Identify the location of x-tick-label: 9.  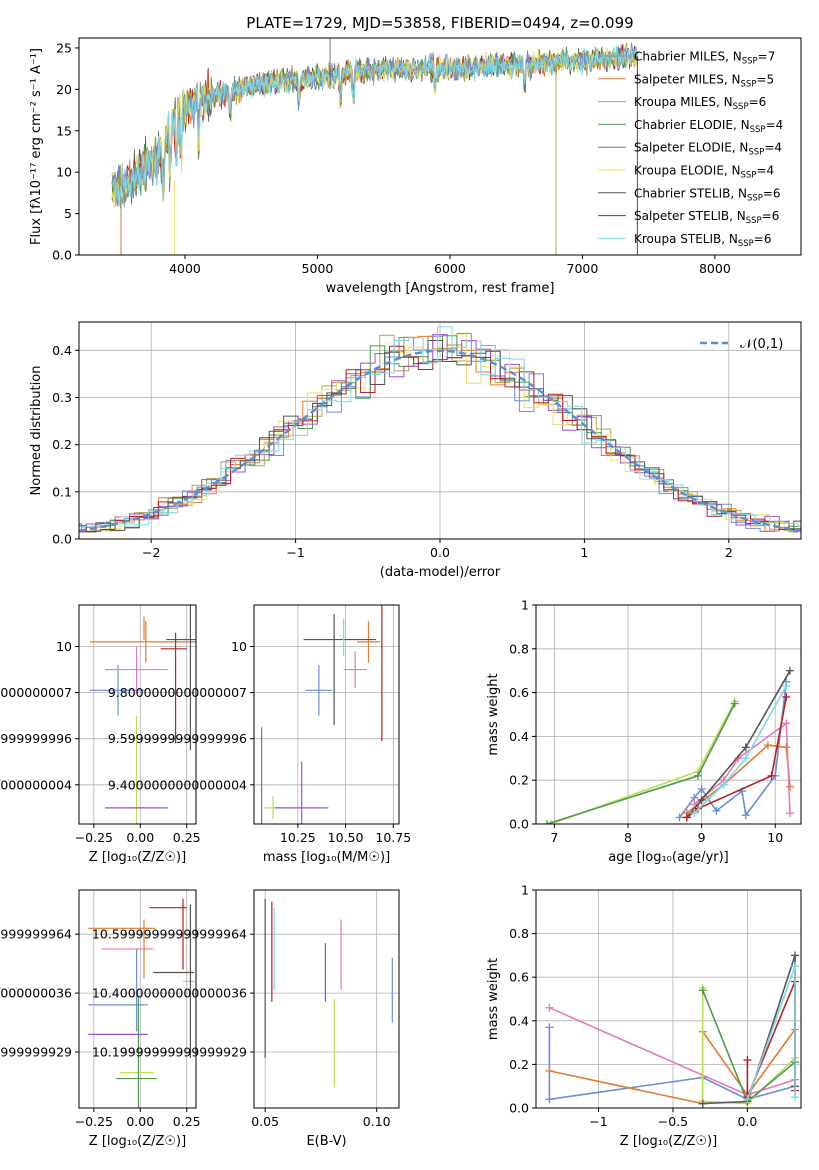
(702, 837).